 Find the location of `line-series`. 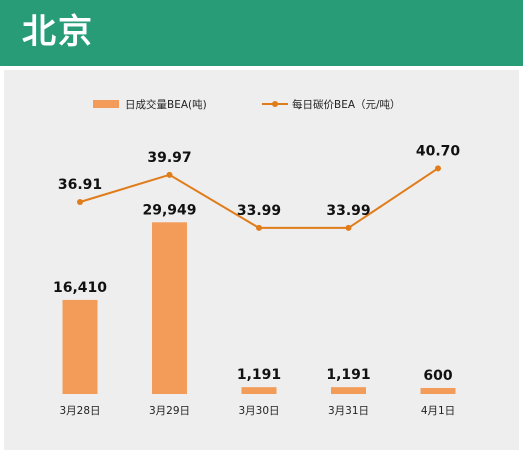

line-series is located at coordinates (259, 198).